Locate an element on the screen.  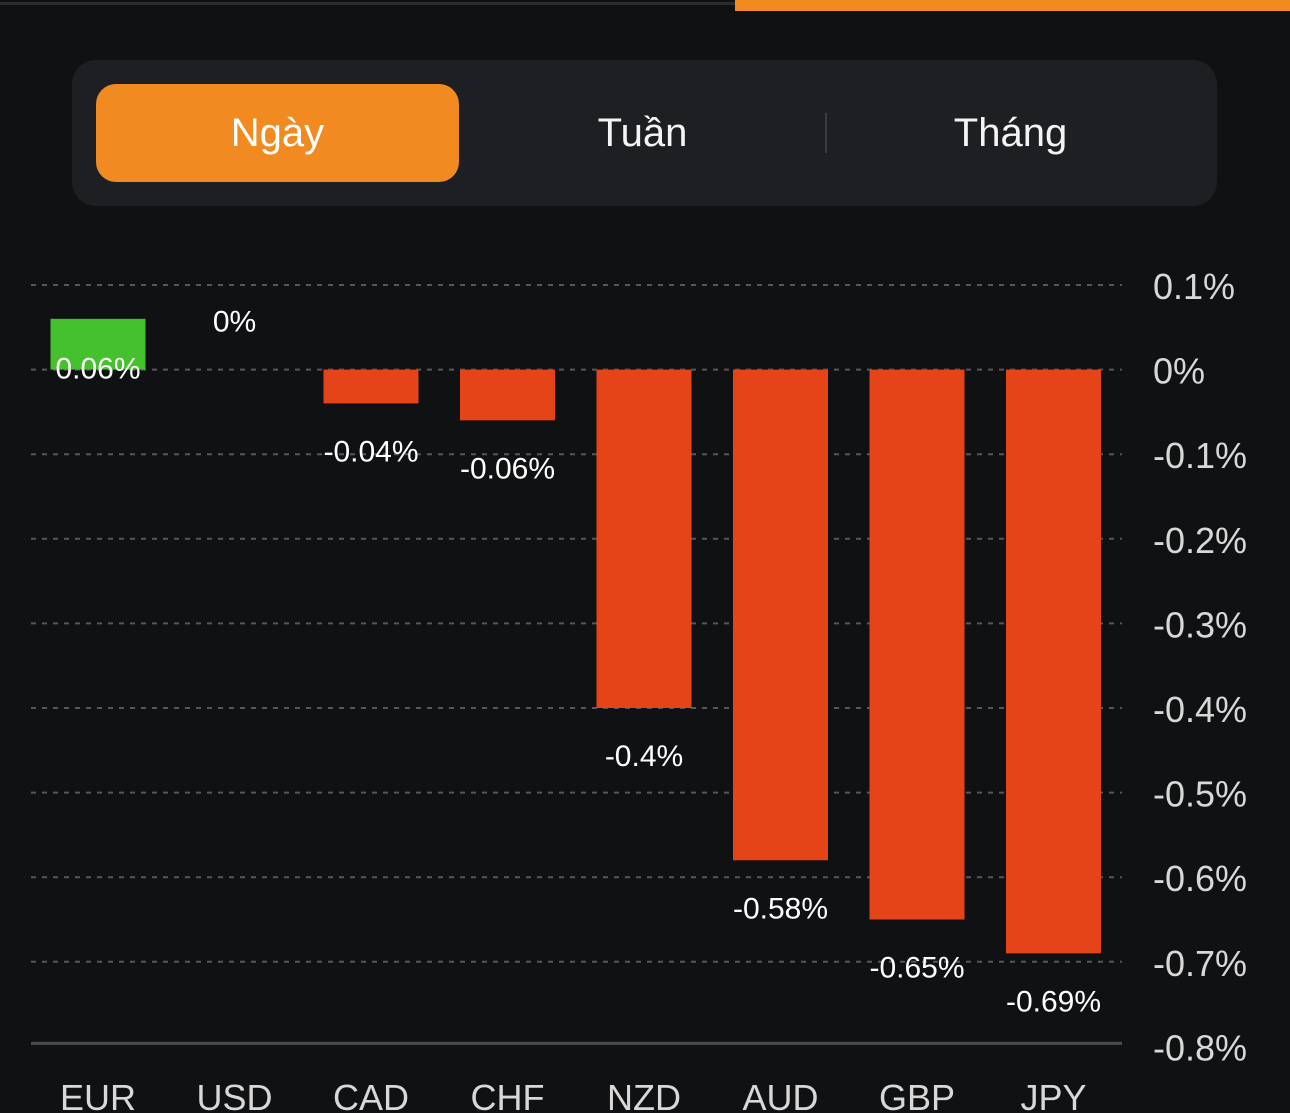
data-label: -0.04% is located at coordinates (370, 451).